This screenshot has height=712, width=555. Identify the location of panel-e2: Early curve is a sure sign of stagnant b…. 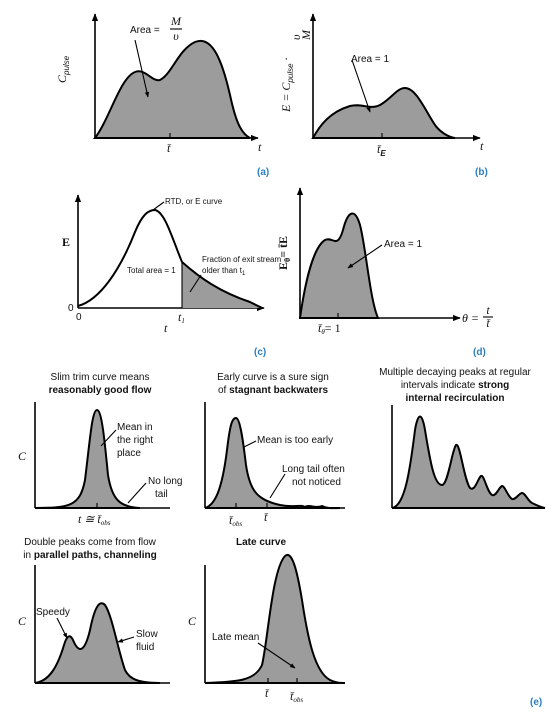
(274, 450).